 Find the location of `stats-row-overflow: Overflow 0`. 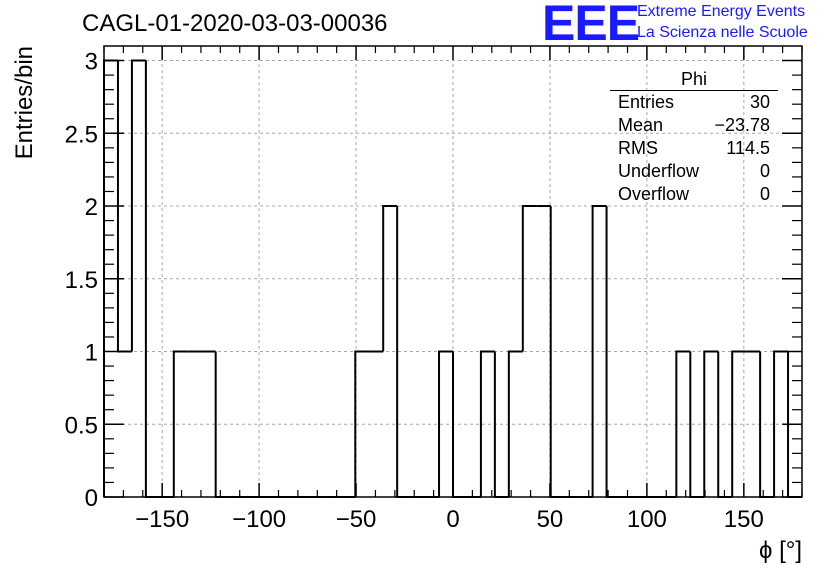

stats-row-overflow: Overflow 0 is located at coordinates (694, 194).